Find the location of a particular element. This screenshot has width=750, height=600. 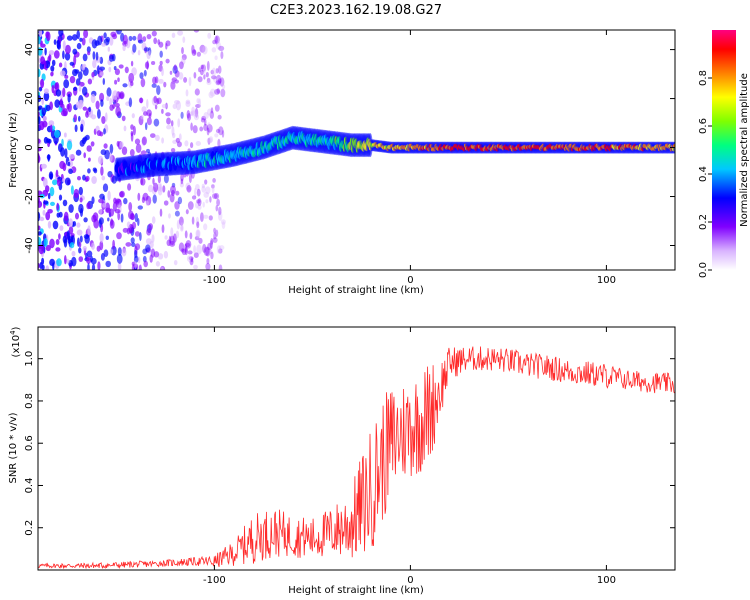

spectrogram-ylabel: Frequency (Hz) is located at coordinates (13, 150).